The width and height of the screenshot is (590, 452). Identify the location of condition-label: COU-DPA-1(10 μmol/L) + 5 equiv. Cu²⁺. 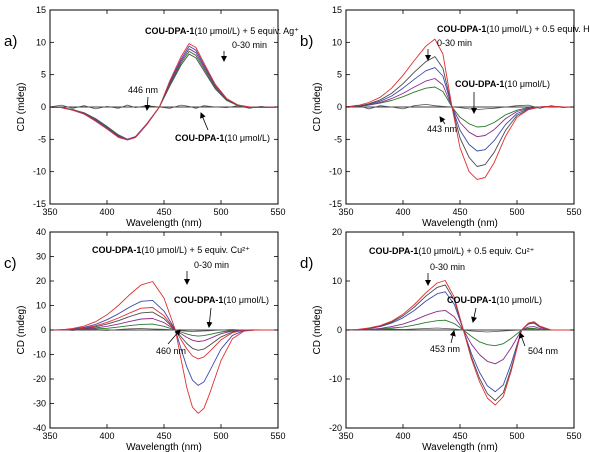
(171, 250).